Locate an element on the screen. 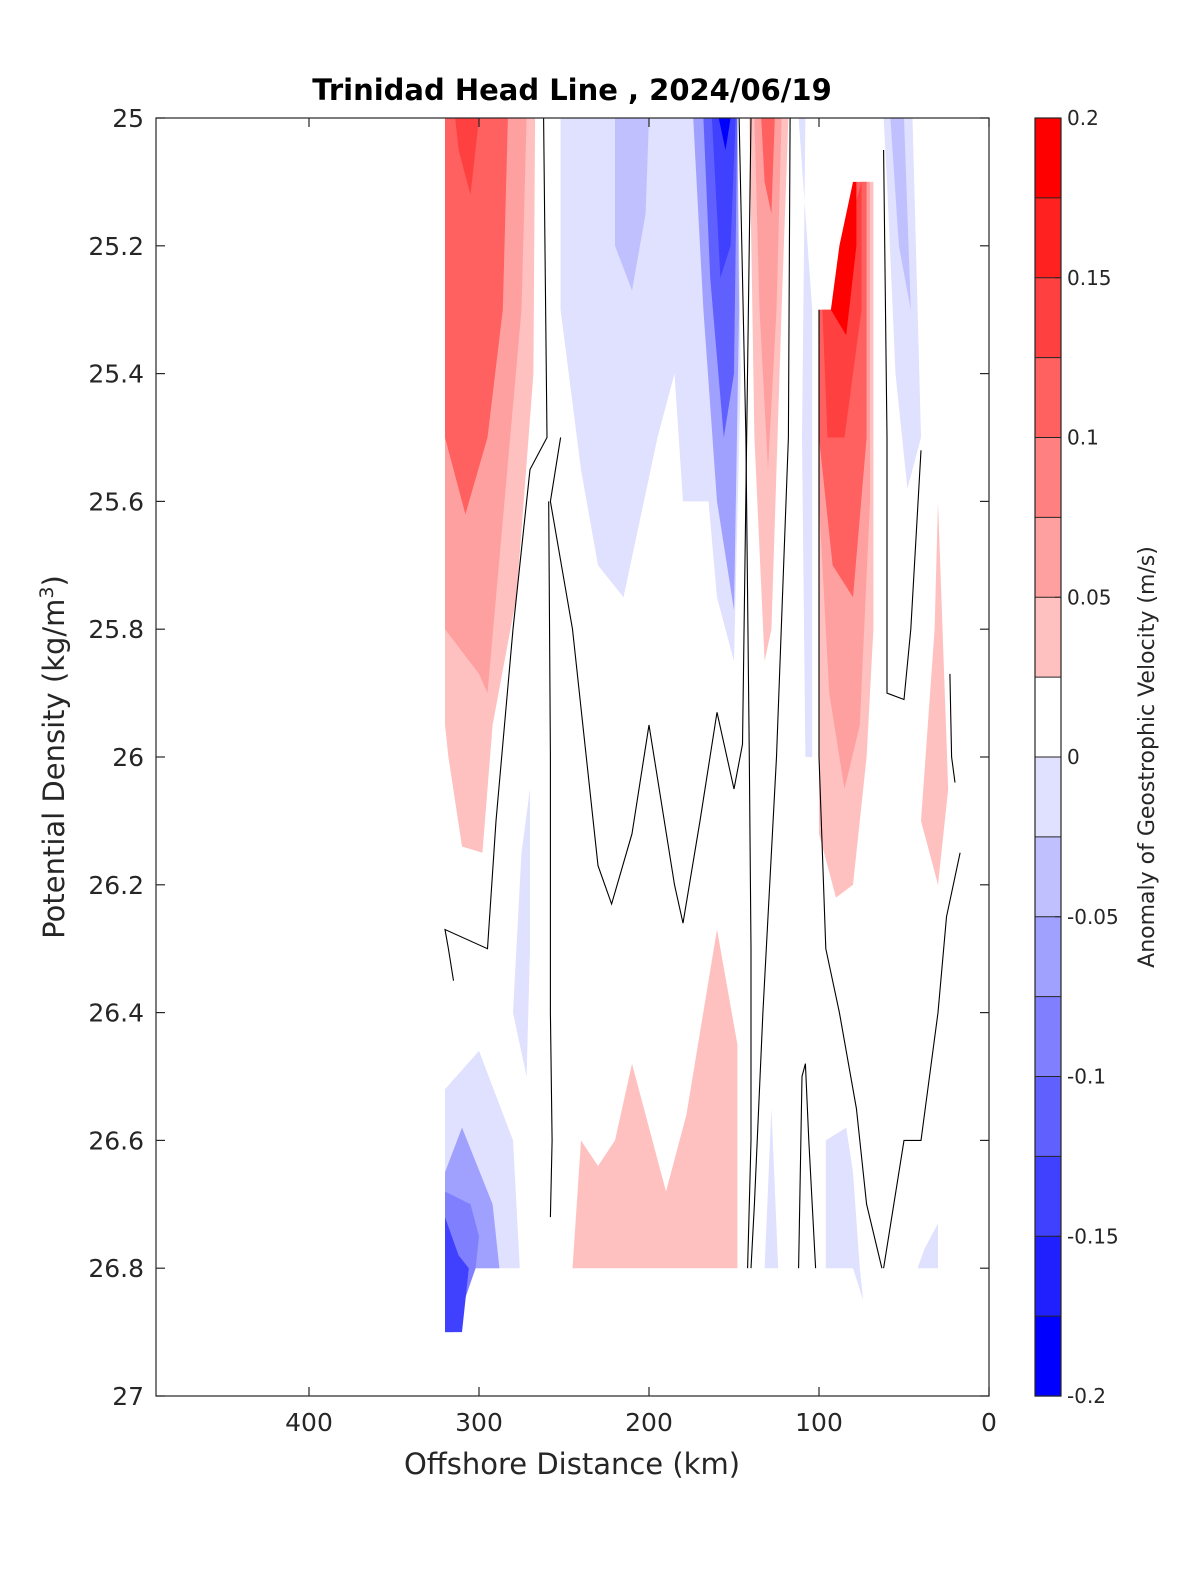 Image resolution: width=1200 pixels, height=1575 pixels. colorbar-tick-label: -0.1 is located at coordinates (1086, 1077).